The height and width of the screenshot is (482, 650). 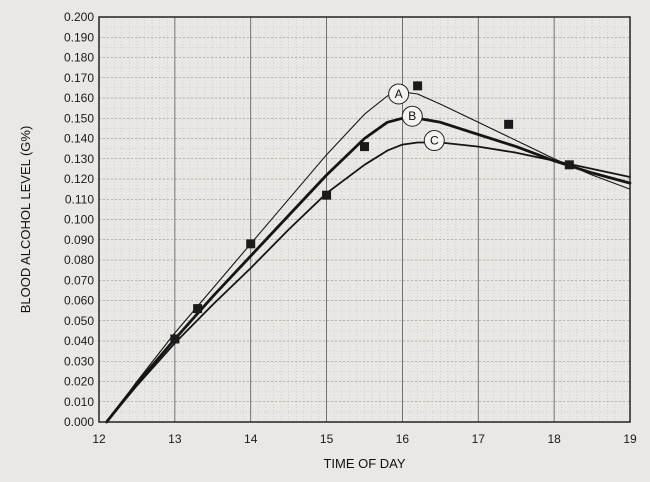 I want to click on x-tick-label: 12, so click(x=99, y=439).